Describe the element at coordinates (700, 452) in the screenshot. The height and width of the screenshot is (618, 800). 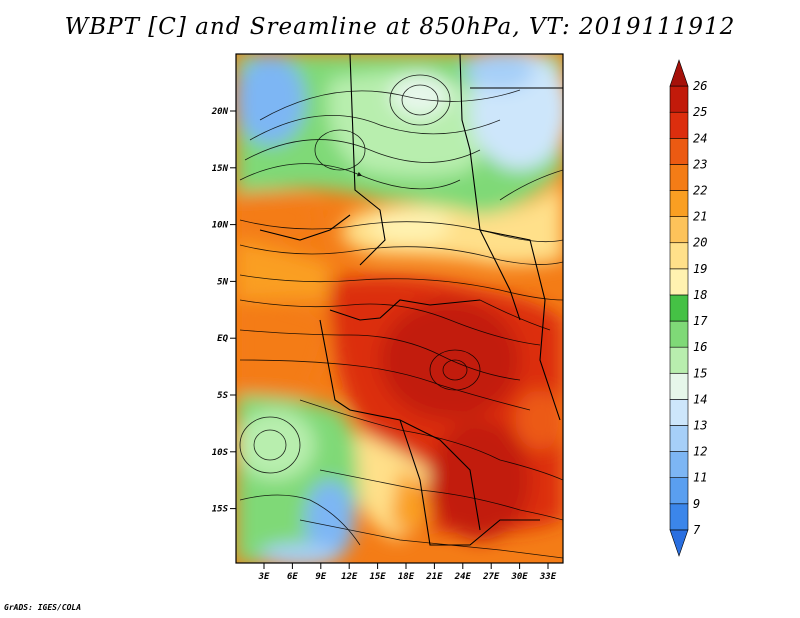
I see `colorbar-label: 12` at that location.